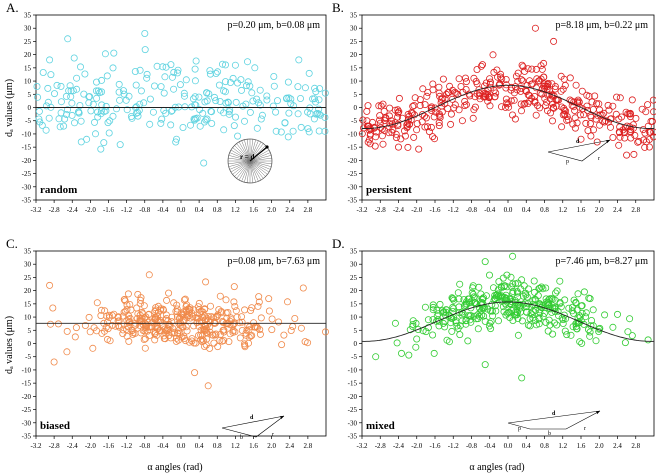 This screenshot has height=476, width=656. I want to click on y-tick-label: -20, so click(27, 397).